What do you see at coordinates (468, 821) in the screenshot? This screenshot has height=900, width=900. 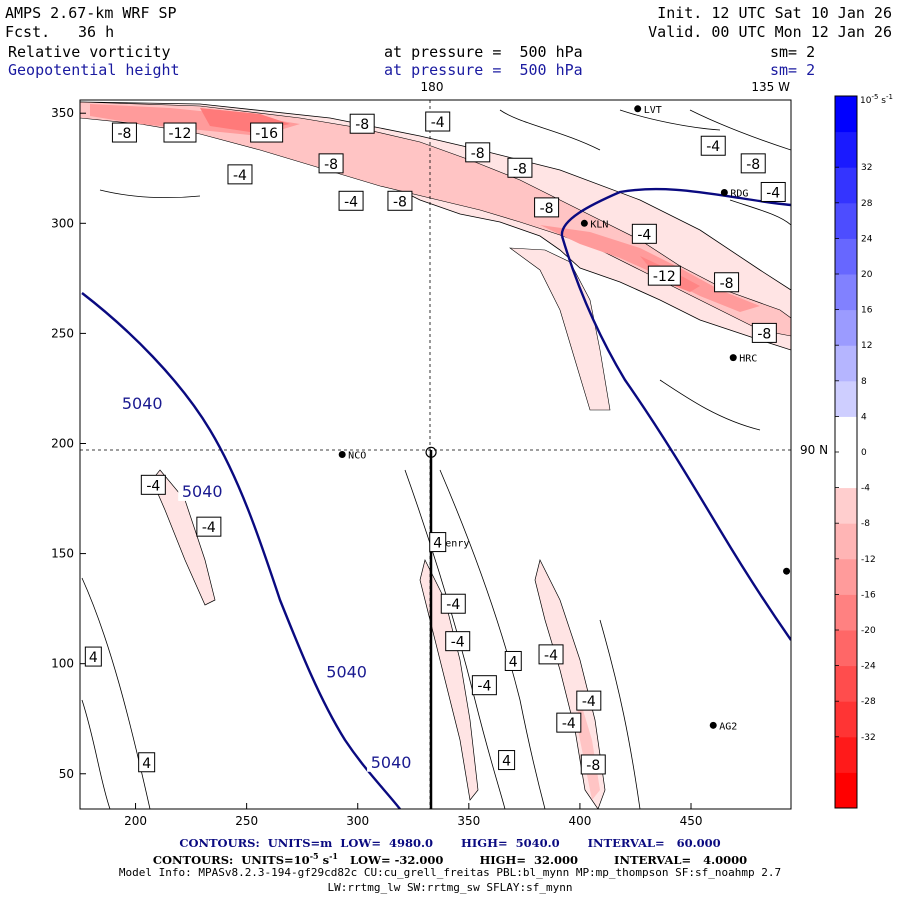 I see `x-tick-label: 350` at bounding box center [468, 821].